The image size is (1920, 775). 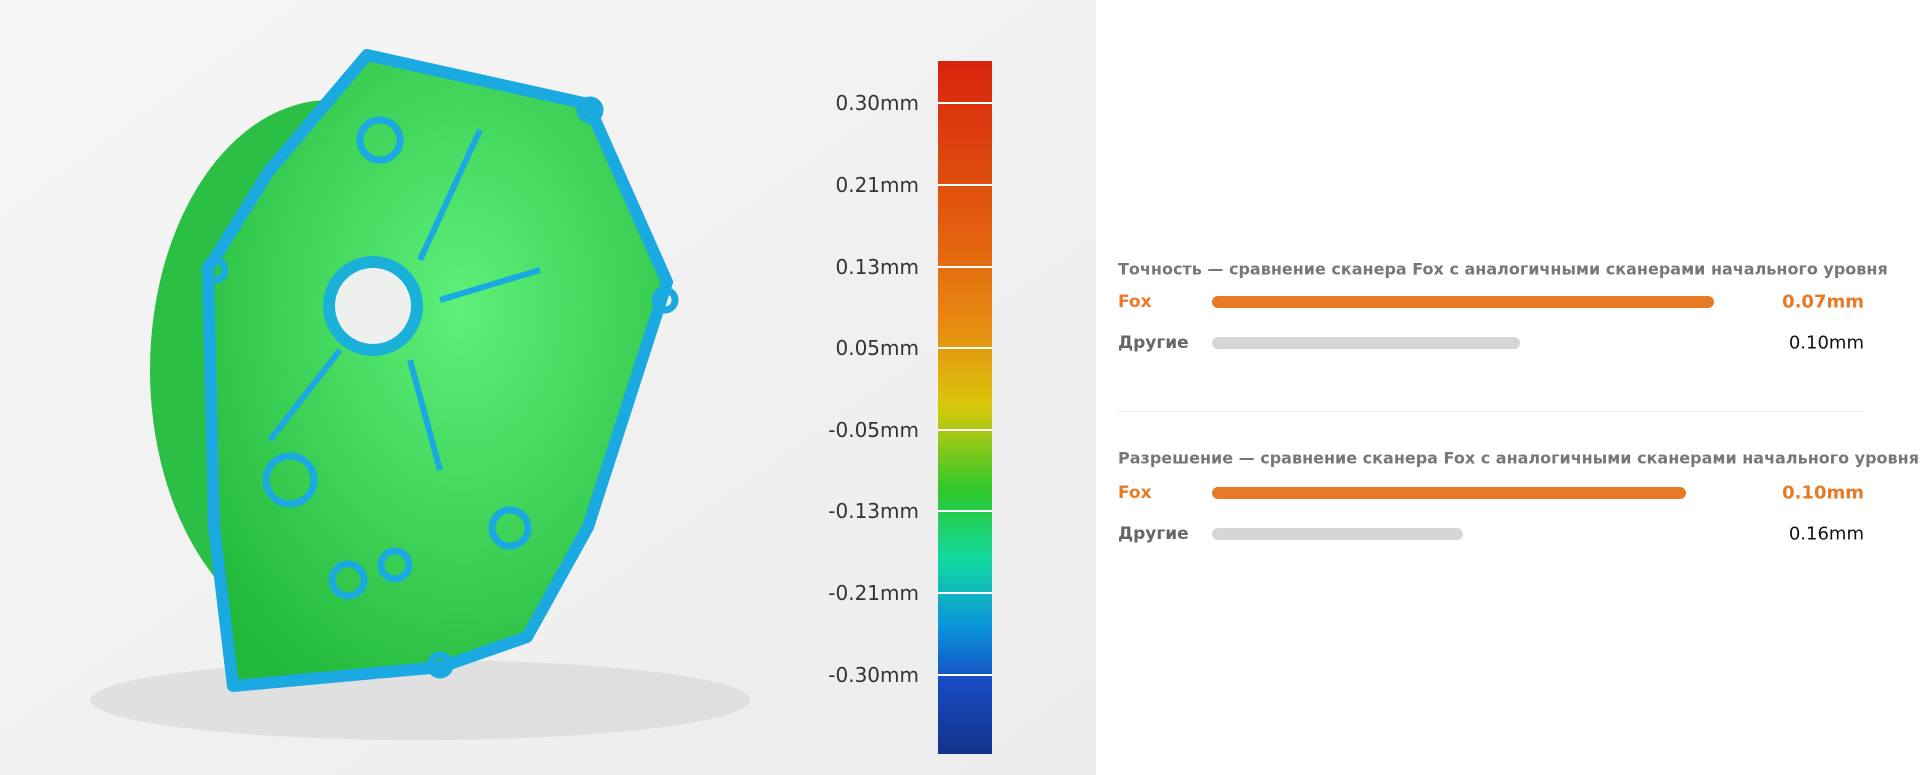 What do you see at coordinates (877, 185) in the screenshot?
I see `scale-label: 0.21mm` at bounding box center [877, 185].